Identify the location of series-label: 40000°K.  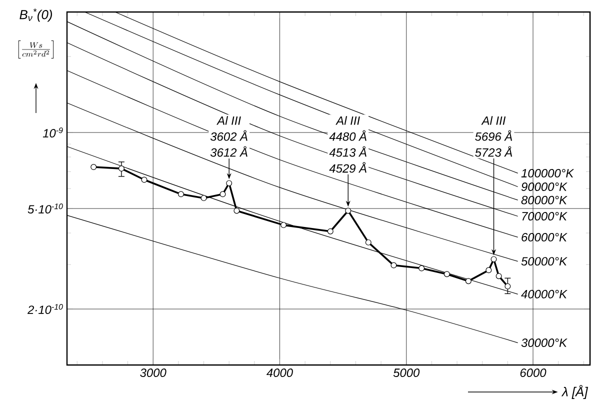
(544, 294).